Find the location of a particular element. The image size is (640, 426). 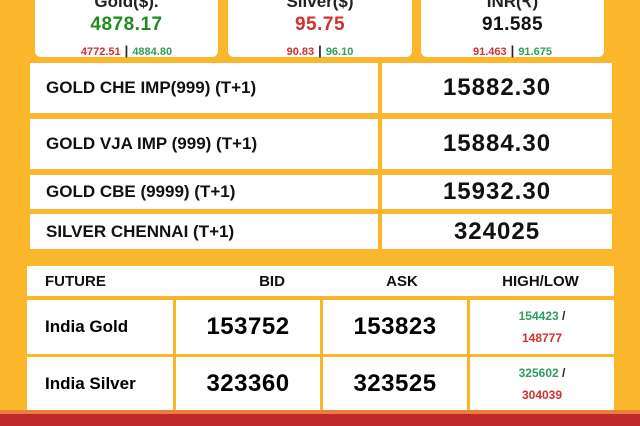

future-bid: 323360 is located at coordinates (248, 384).